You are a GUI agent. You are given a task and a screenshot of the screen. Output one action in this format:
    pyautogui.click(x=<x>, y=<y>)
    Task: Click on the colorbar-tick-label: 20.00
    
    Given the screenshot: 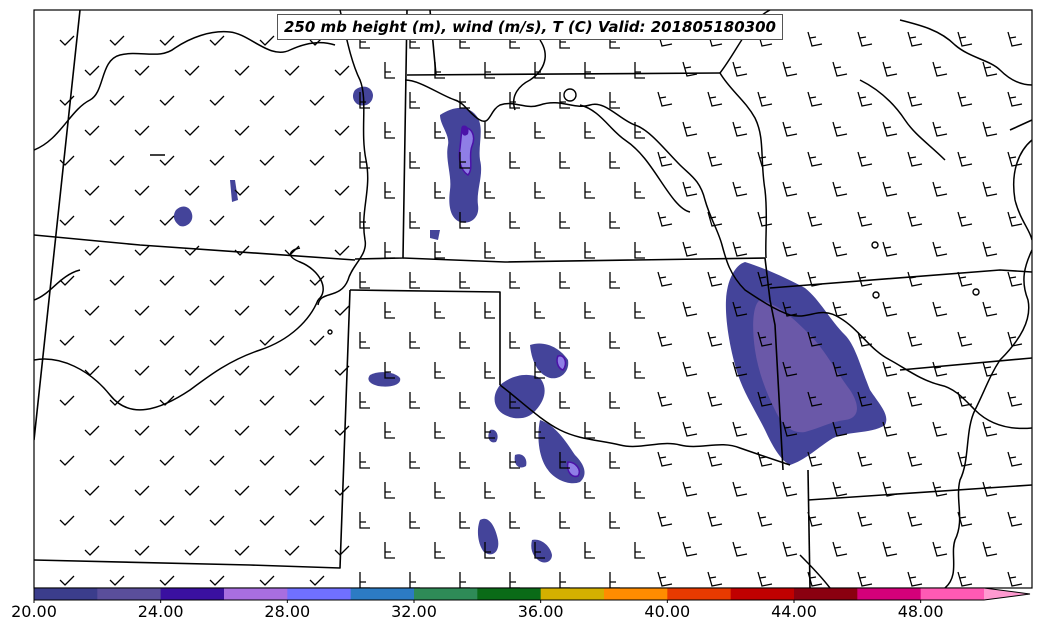 What is the action you would take?
    pyautogui.click(x=34, y=611)
    